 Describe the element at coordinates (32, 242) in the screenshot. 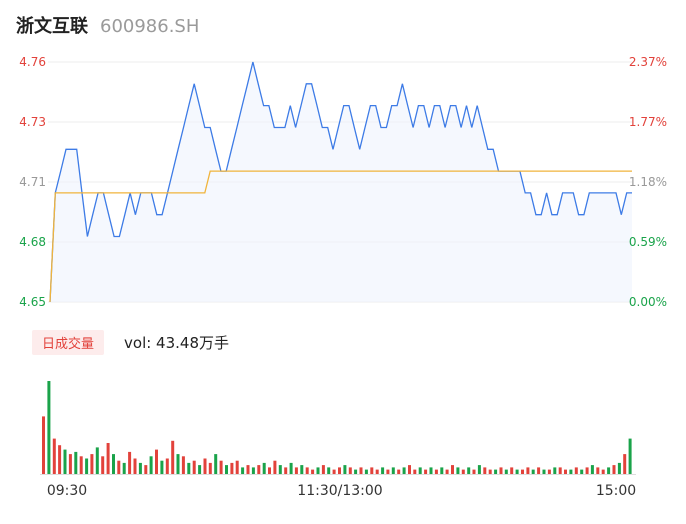

I see `price-tick-label: 4.68` at that location.